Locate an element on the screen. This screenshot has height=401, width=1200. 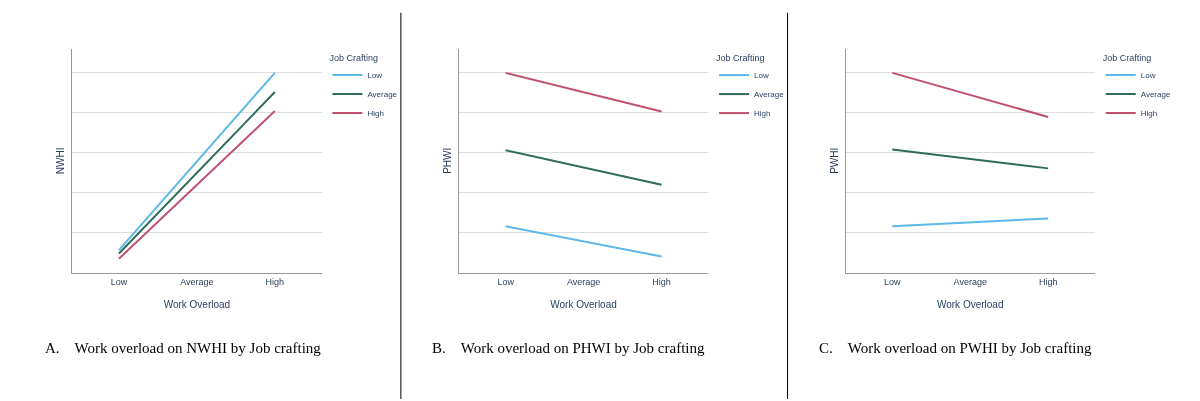
text: C. Work overload on PWHI by Job crafting is located at coordinates (955, 348).